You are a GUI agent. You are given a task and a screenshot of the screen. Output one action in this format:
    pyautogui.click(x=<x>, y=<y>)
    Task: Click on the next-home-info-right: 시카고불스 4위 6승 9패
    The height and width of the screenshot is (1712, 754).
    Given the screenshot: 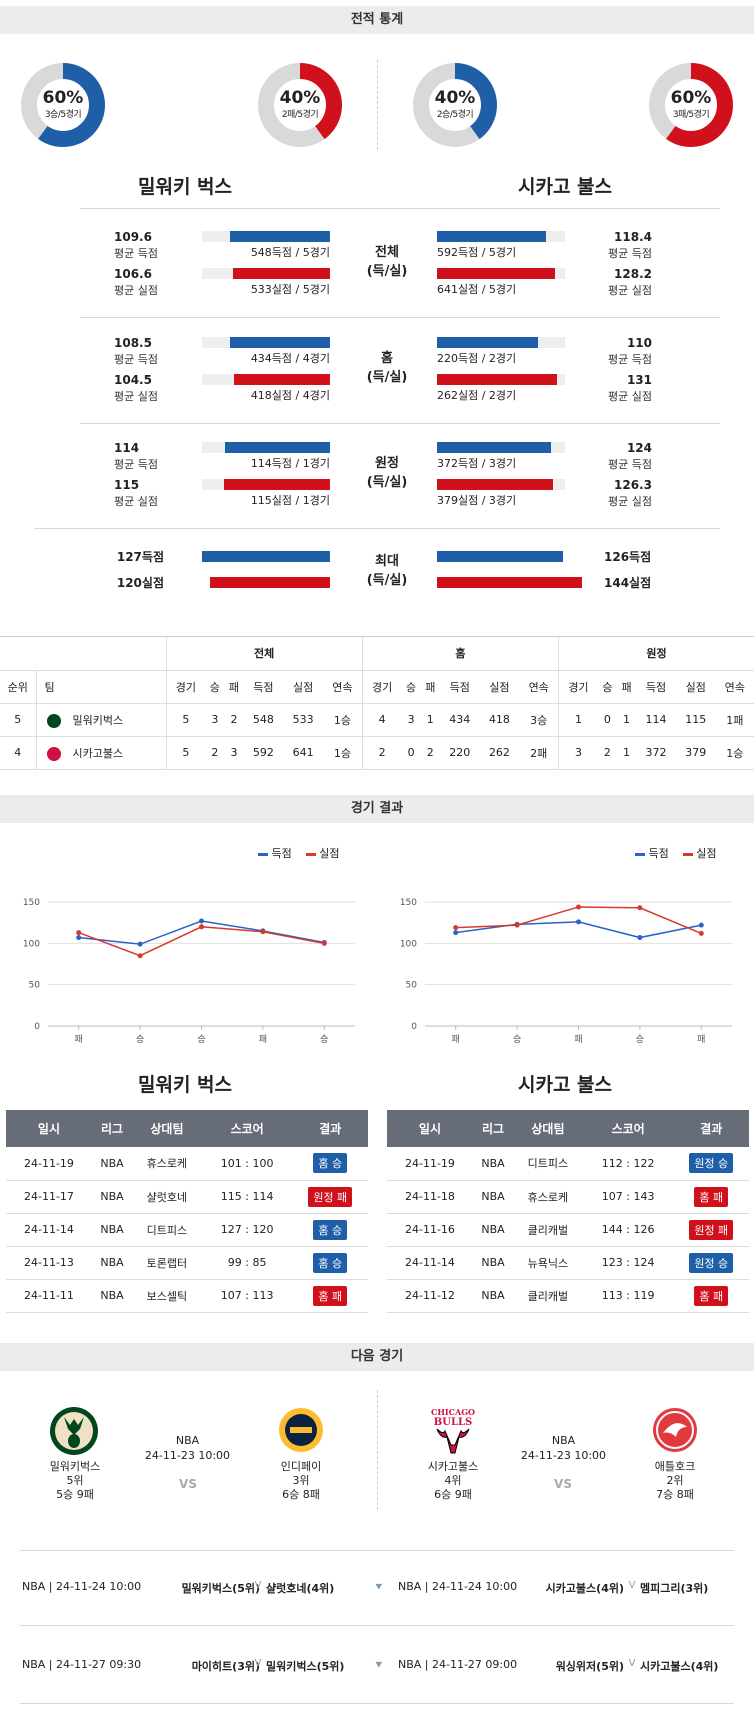 What is the action you would take?
    pyautogui.click(x=453, y=1481)
    